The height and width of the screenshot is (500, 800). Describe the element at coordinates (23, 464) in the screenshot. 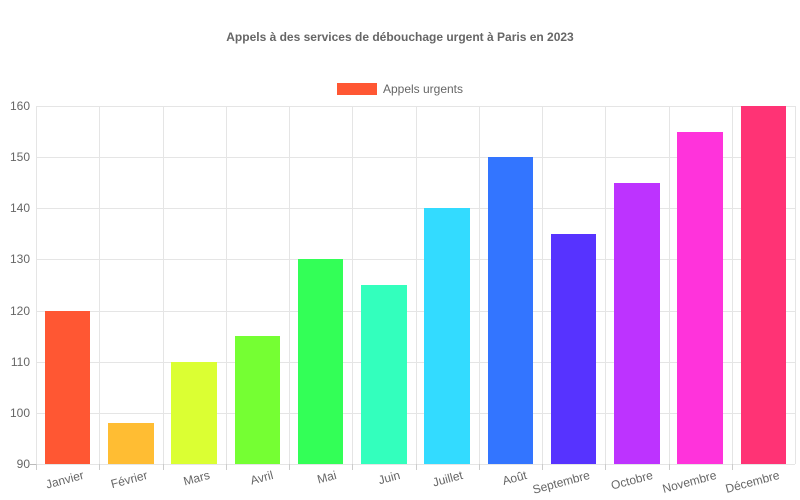

I see `y-tick-label: 90` at that location.